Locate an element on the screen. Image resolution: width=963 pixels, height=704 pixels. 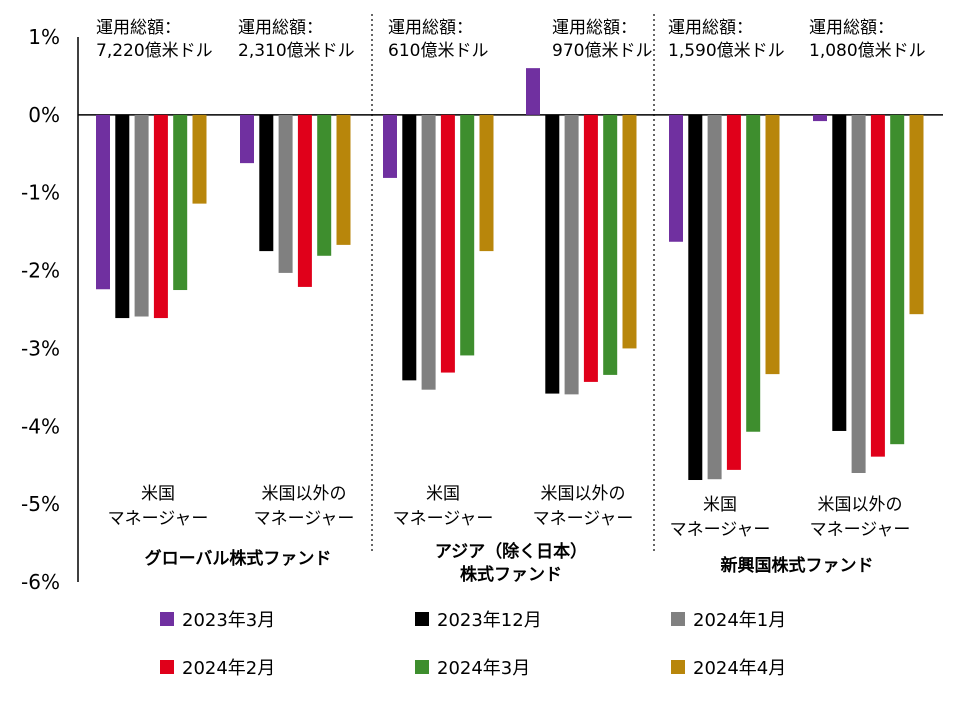
legend-label: 2023年12月 is located at coordinates (489, 620).